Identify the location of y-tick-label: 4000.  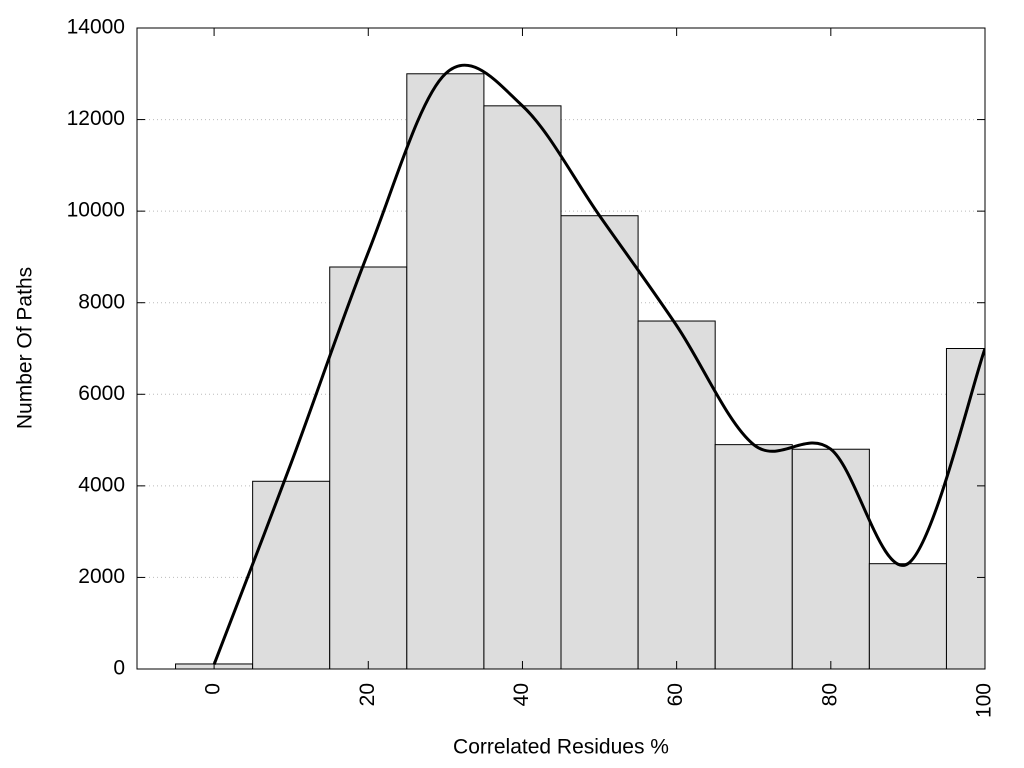
(101, 484).